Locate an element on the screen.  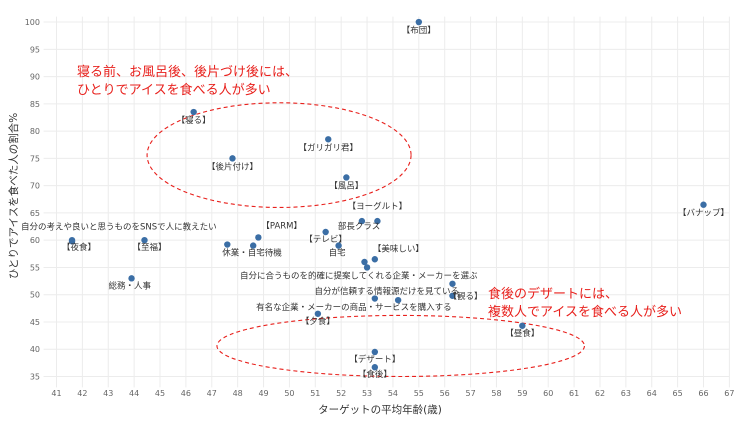
x-tick-label: 50 is located at coordinates (289, 393).